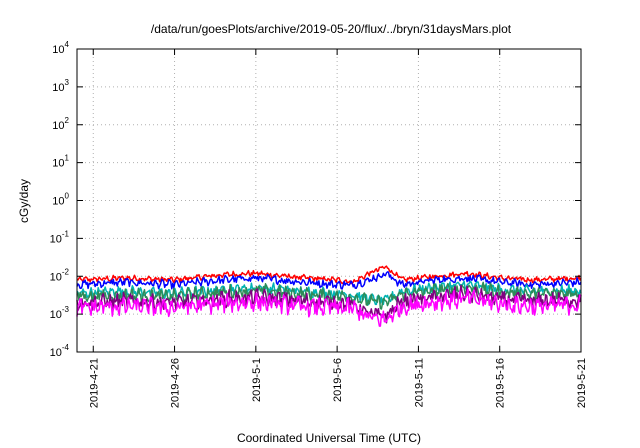  What do you see at coordinates (66, 271) in the screenshot?
I see `y-tick-exponent: -2` at bounding box center [66, 271].